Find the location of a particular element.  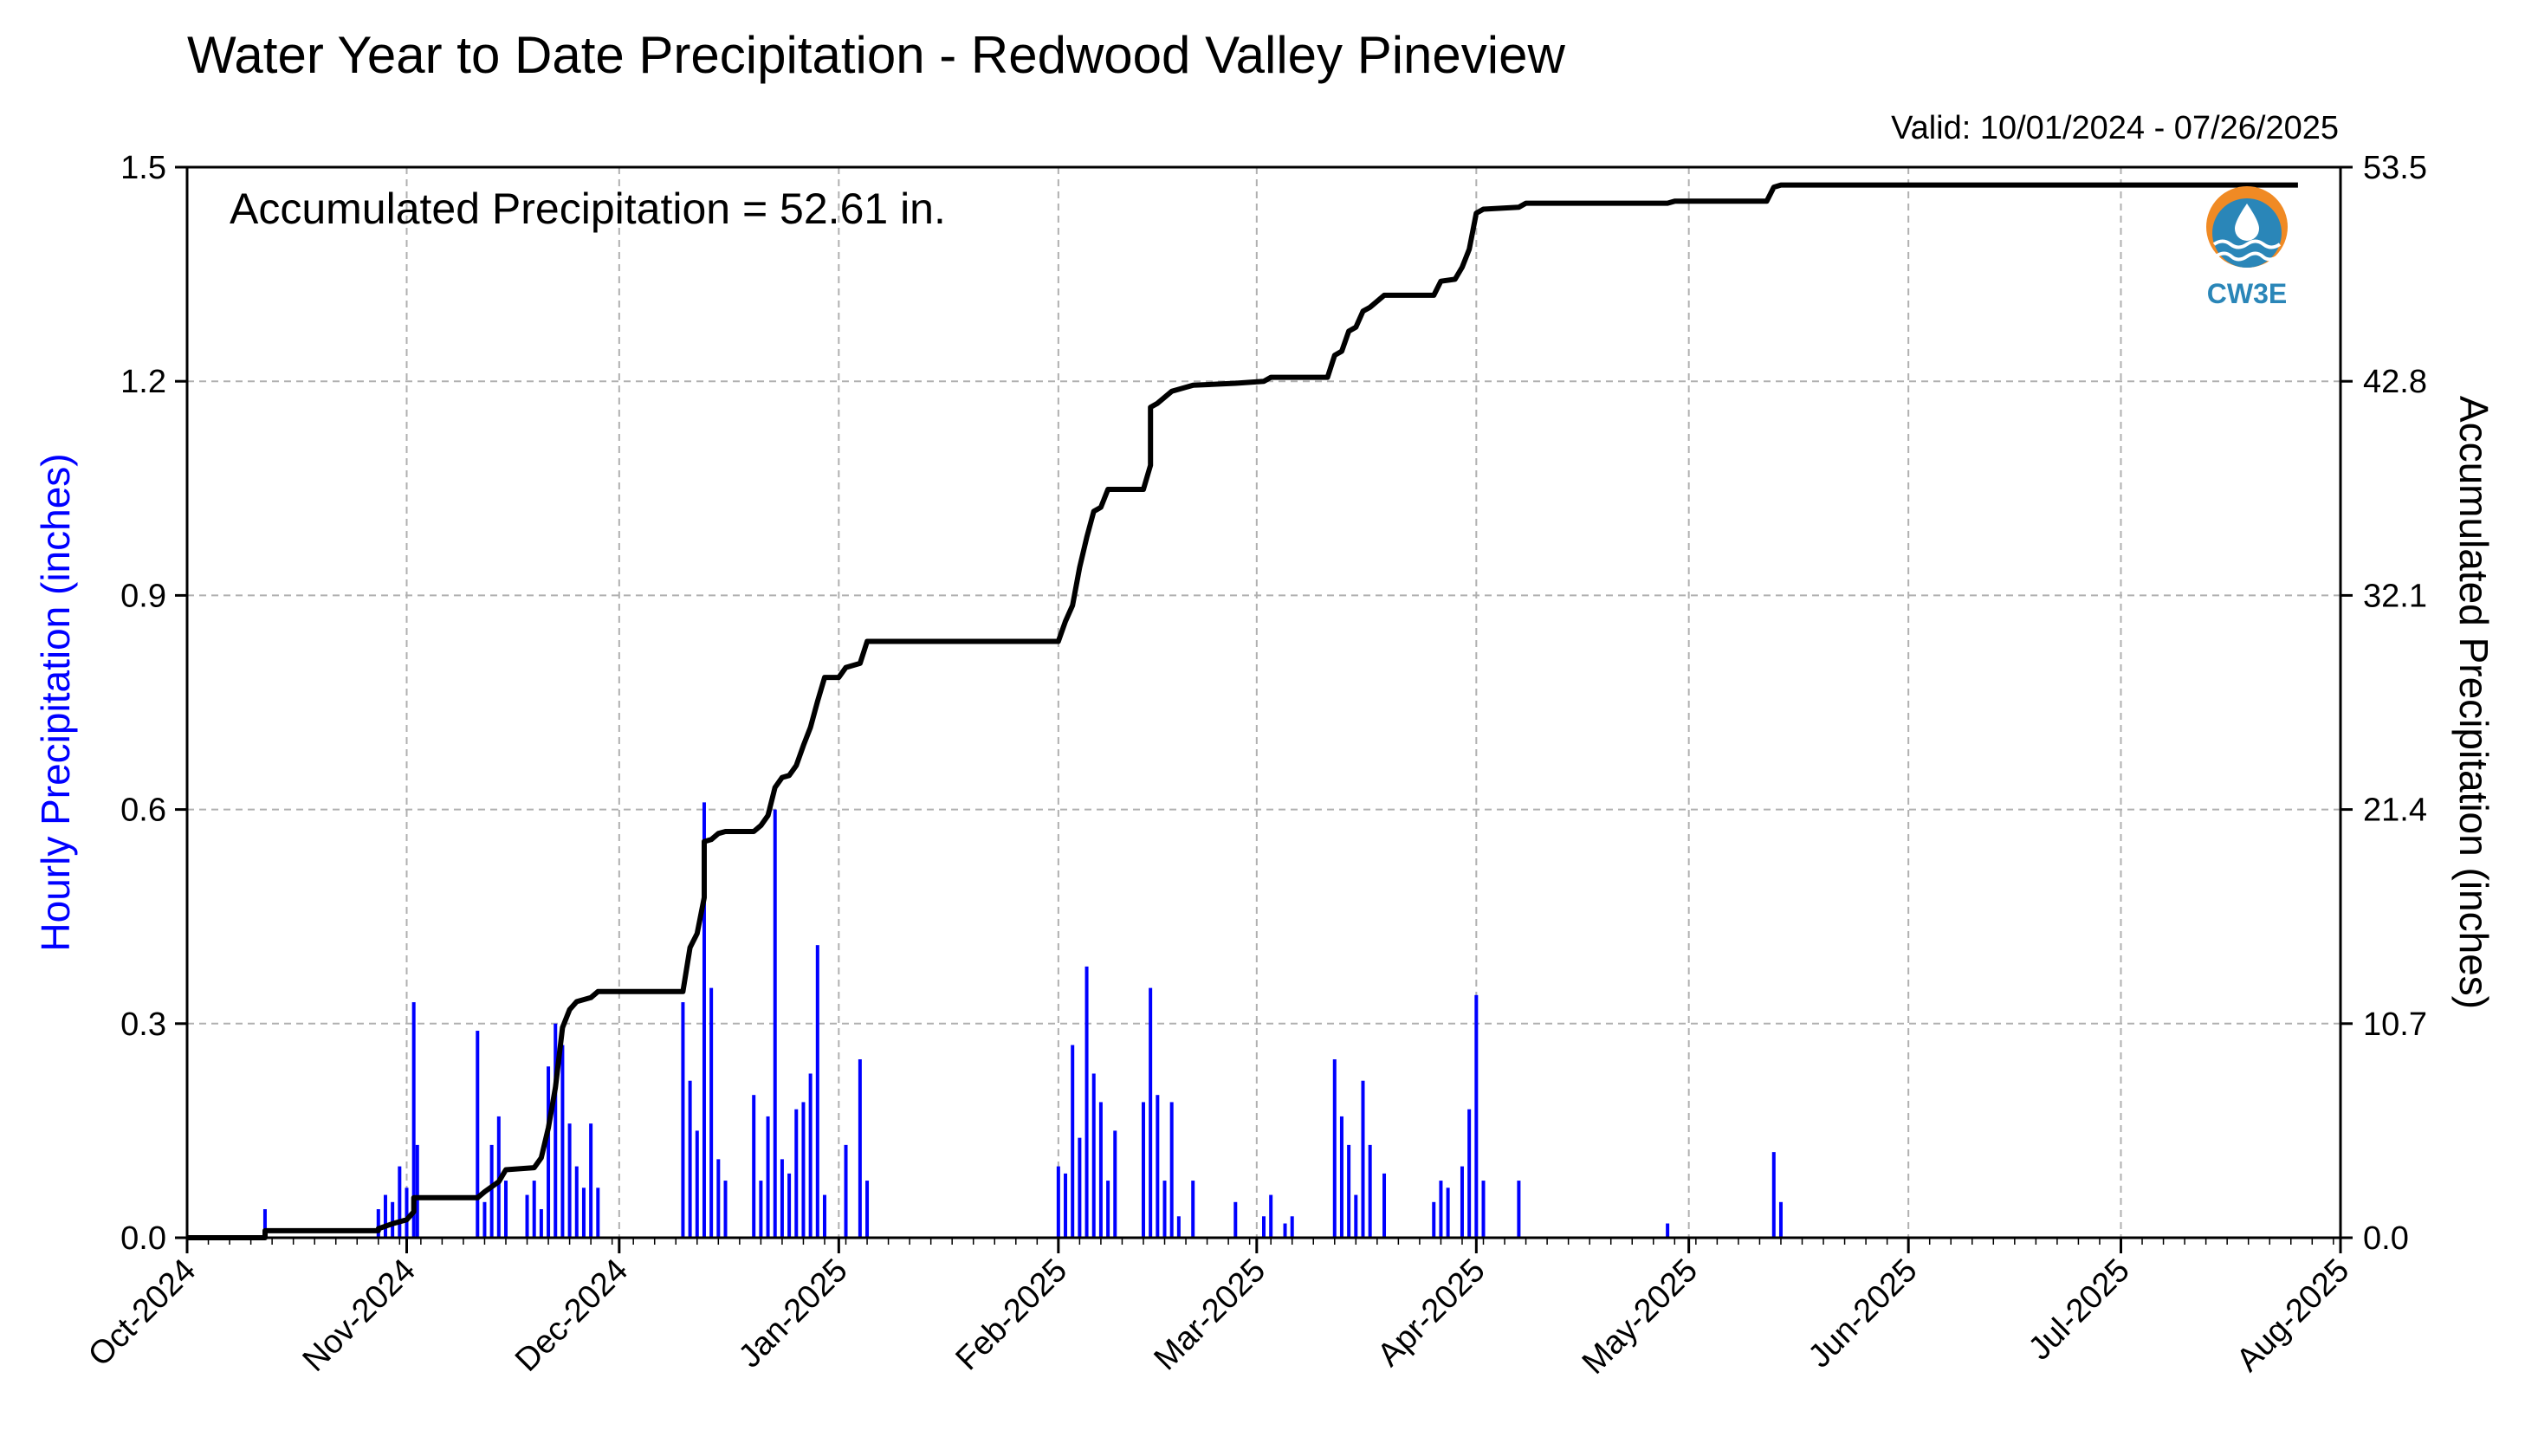

y-tick-label: 1.5 is located at coordinates (143, 168).